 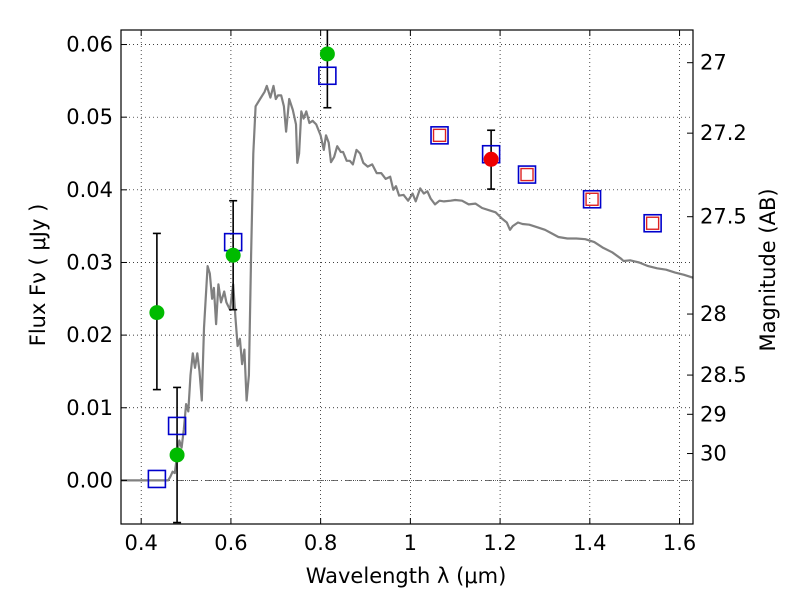 What do you see at coordinates (723, 375) in the screenshot?
I see `mag-tick-label-4: 28.5` at bounding box center [723, 375].